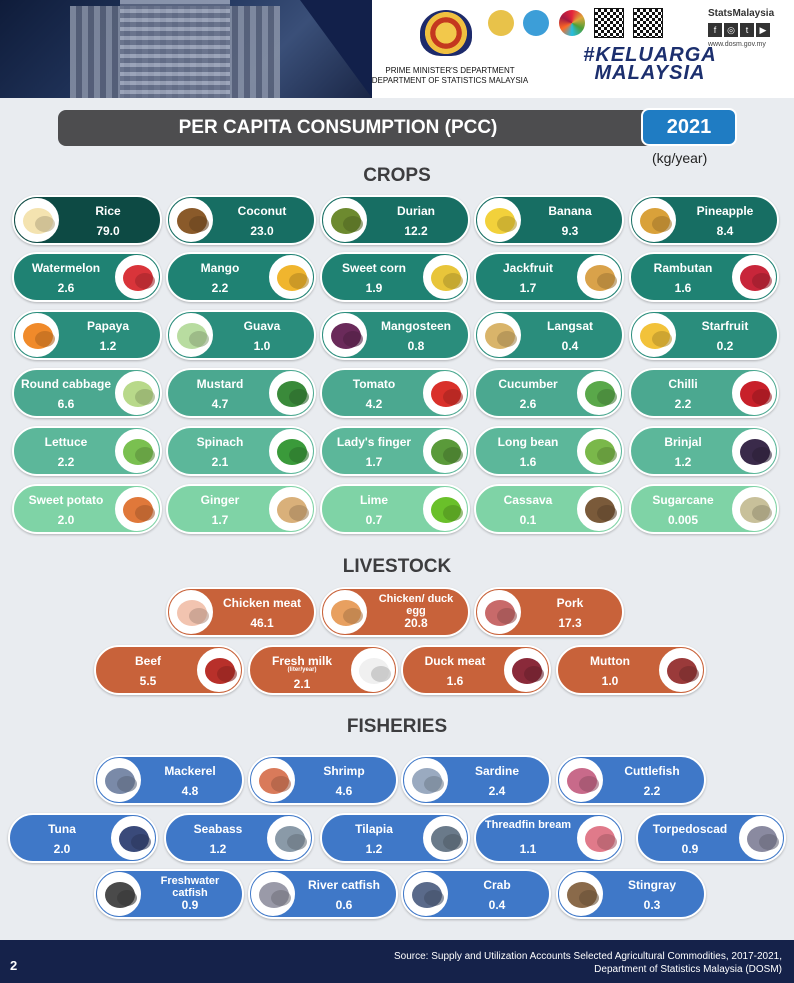  Describe the element at coordinates (416, 231) in the screenshot. I see `crop-item-value: 12.2` at that location.